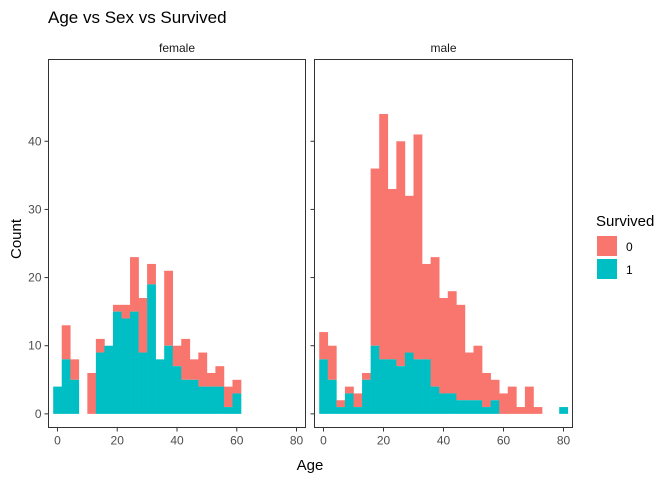 This screenshot has height=480, width=672. Describe the element at coordinates (625, 246) in the screenshot. I see `legend: Survived 0 1` at that location.